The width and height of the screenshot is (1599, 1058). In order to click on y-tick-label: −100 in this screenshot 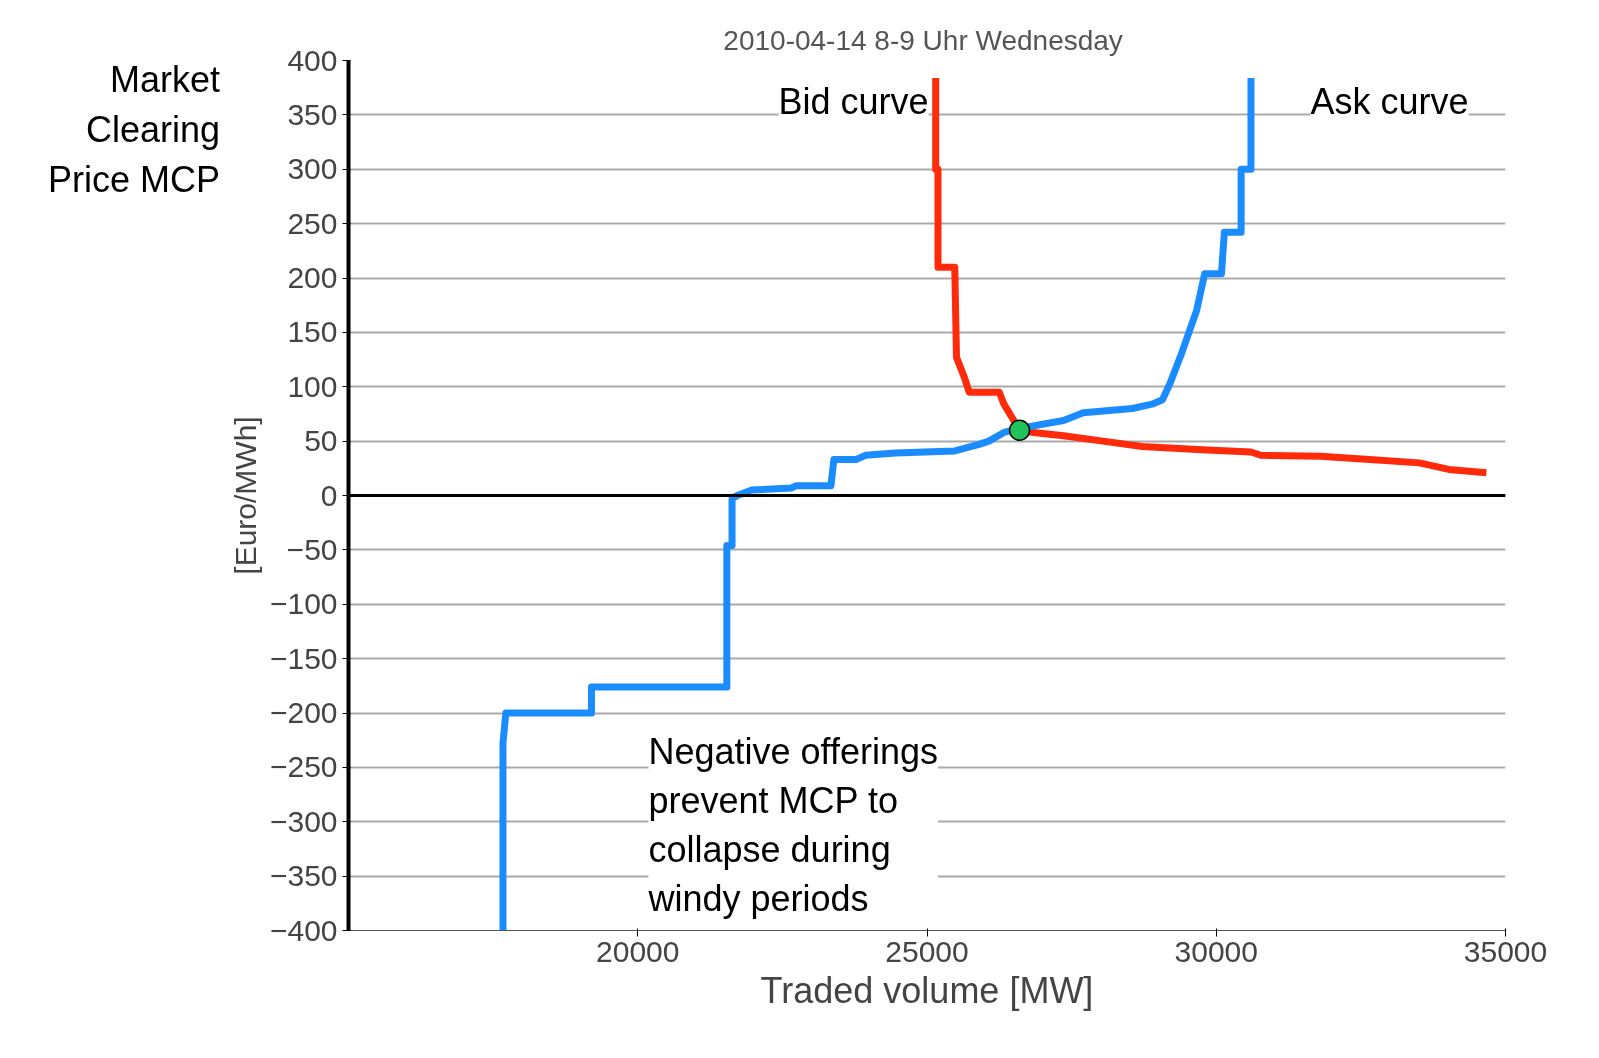, I will do `click(303, 604)`.